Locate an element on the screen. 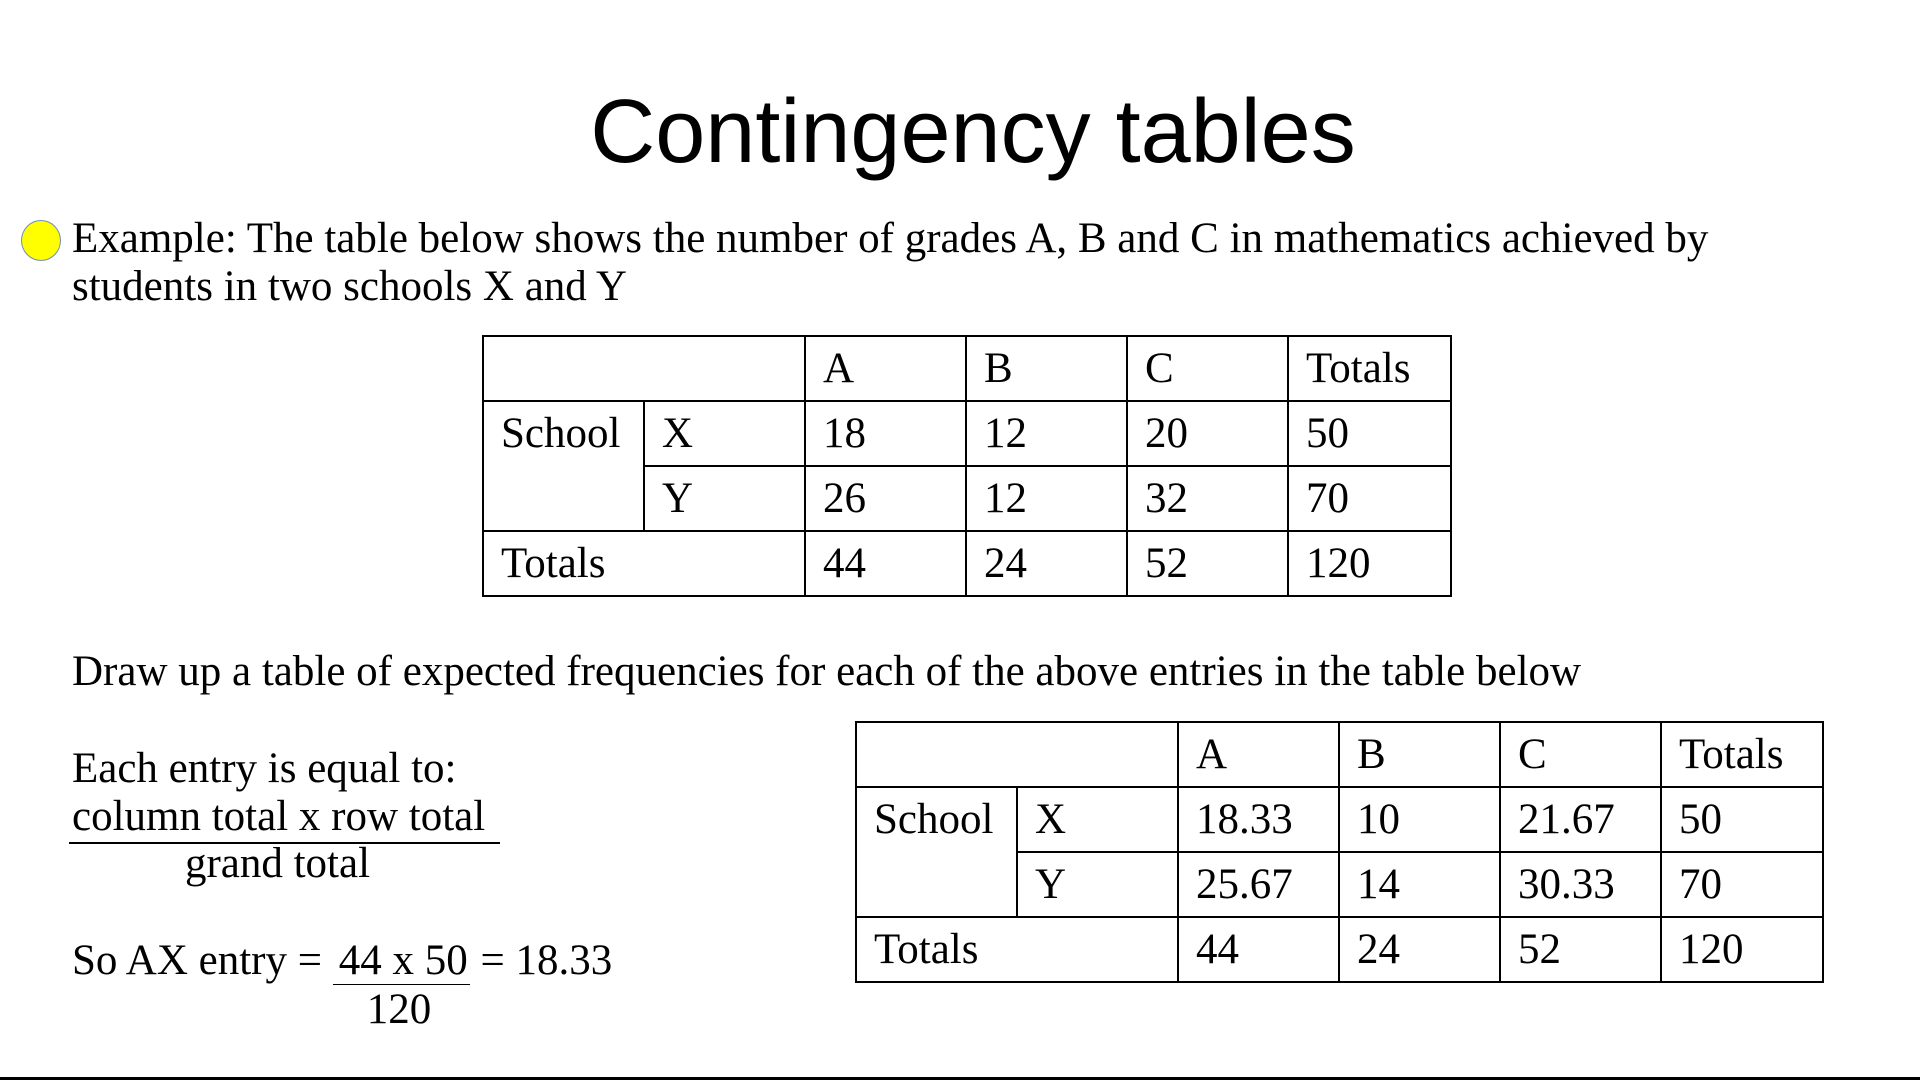 The height and width of the screenshot is (1080, 1920). calc-prefix: So AX entry = is located at coordinates (197, 960).